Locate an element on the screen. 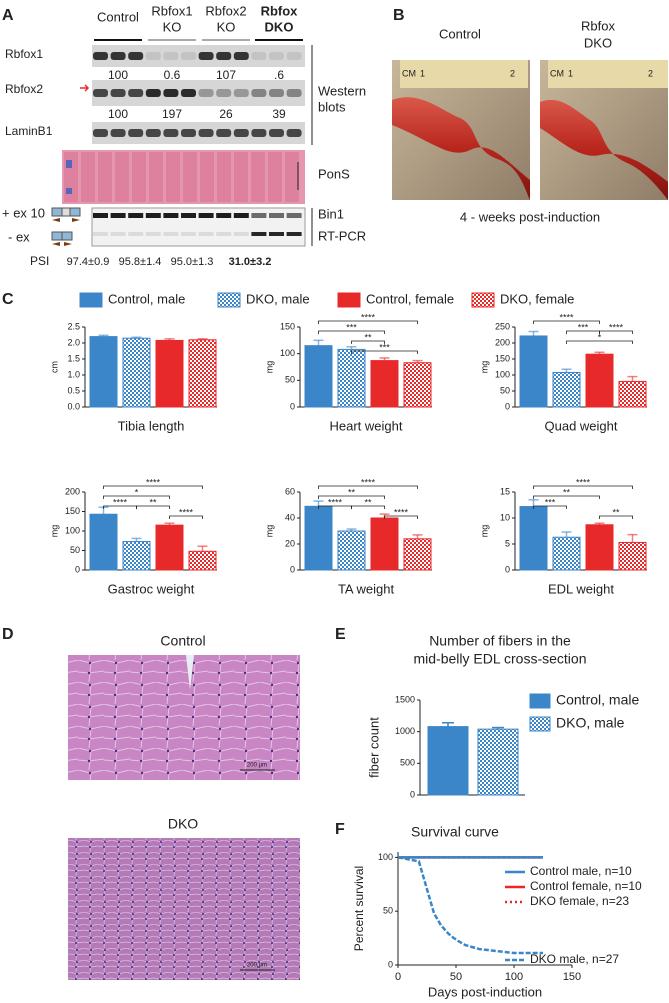  side-label: Western is located at coordinates (342, 90).